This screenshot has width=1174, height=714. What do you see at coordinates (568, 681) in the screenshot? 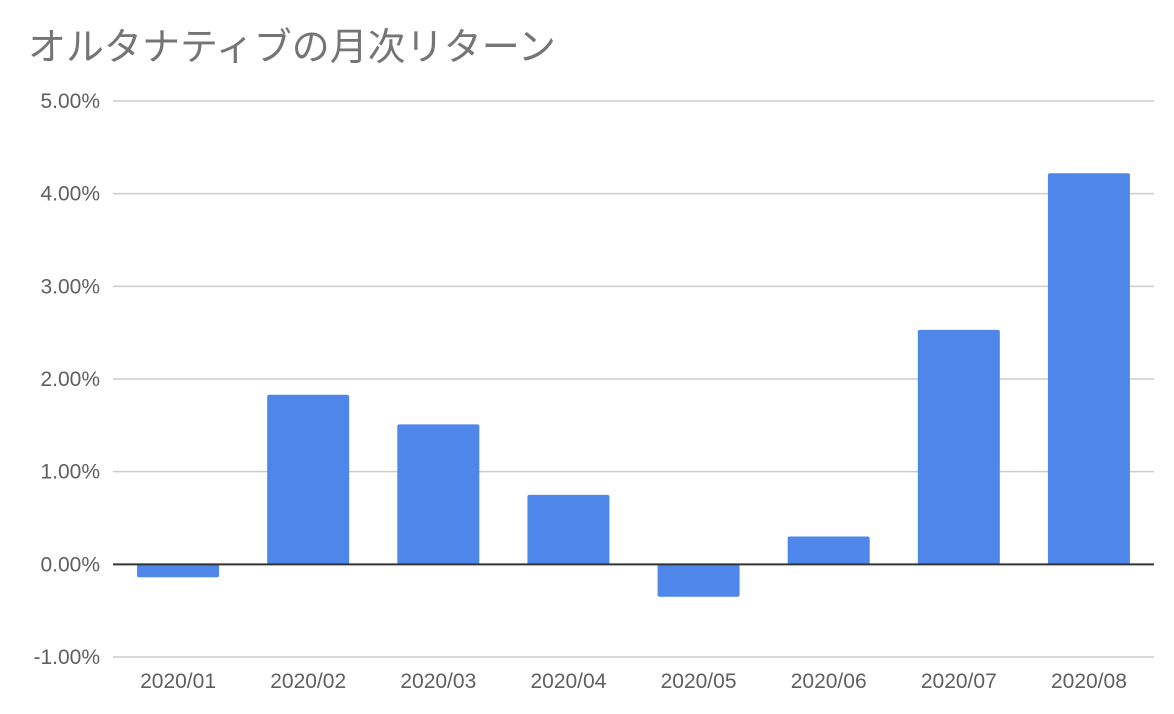
I see `x-tick-label: 2020/04` at bounding box center [568, 681].